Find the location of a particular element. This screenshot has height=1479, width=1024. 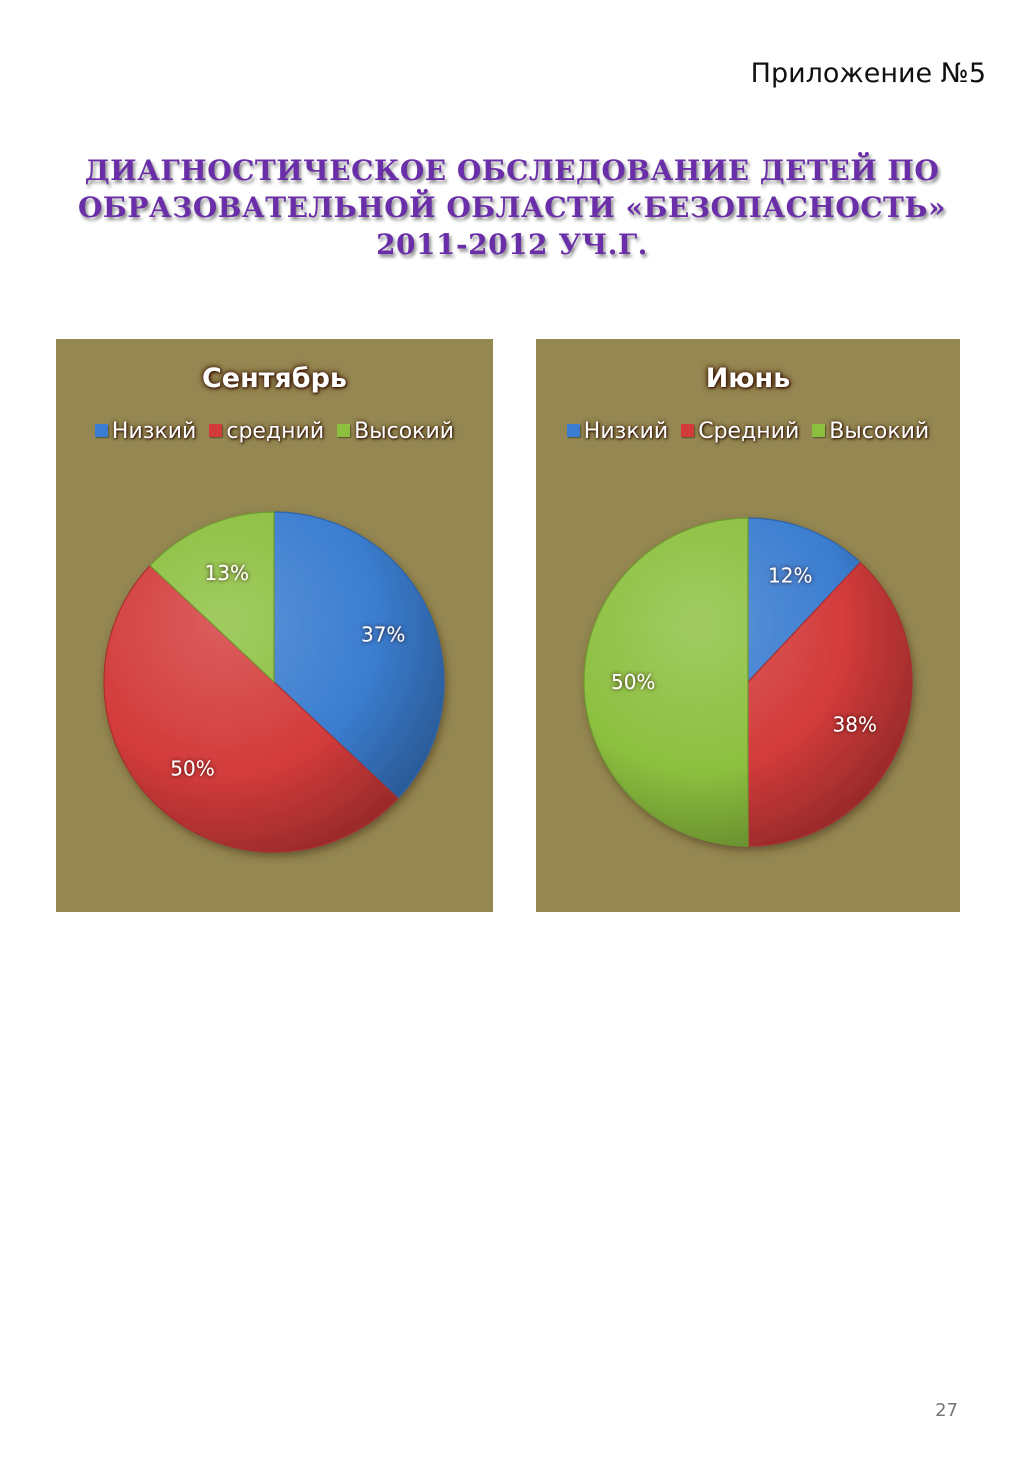

data-label: 37% is located at coordinates (383, 635).